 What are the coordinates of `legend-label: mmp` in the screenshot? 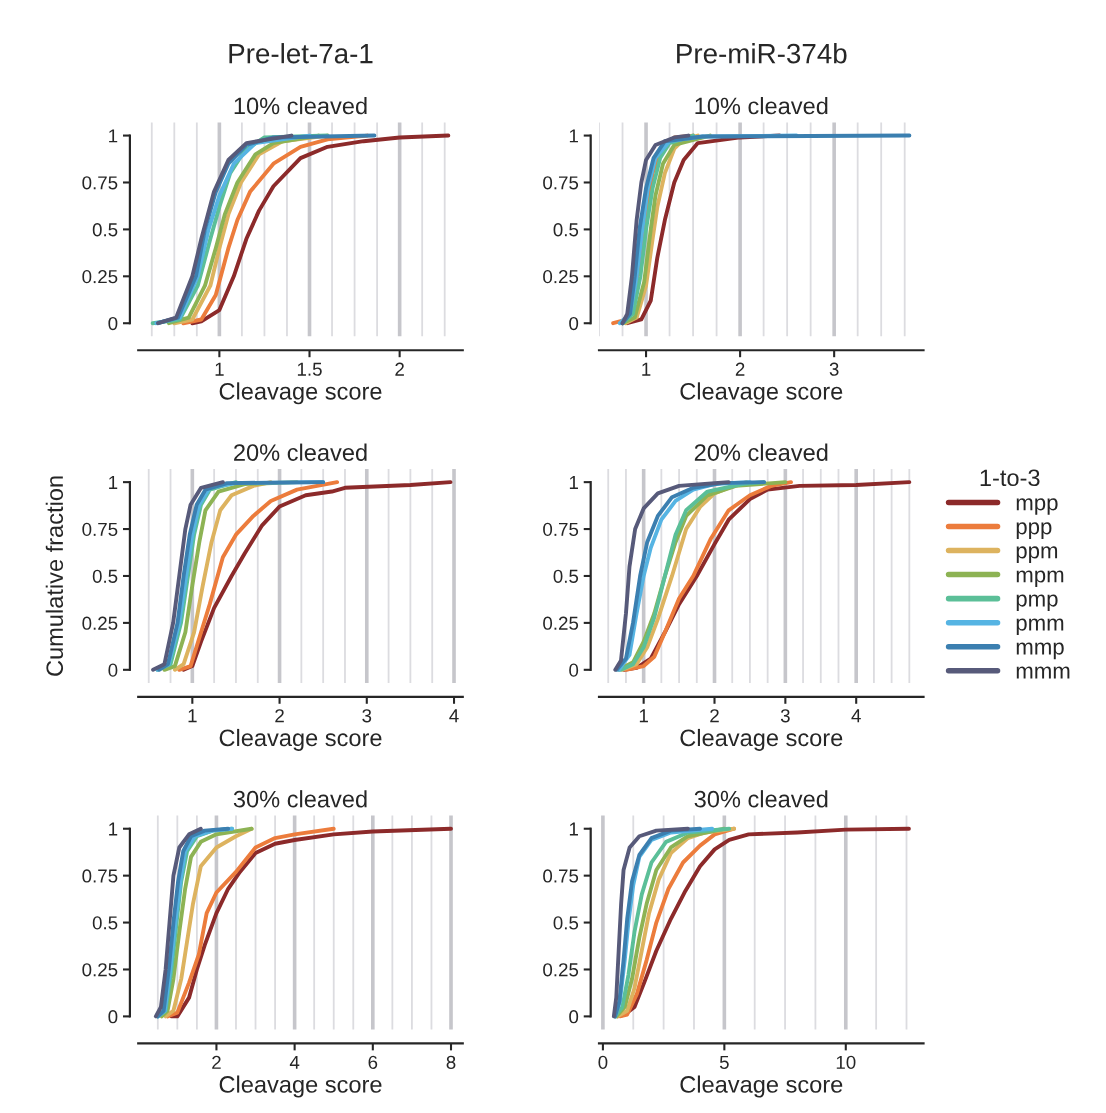 It's located at (1040, 651).